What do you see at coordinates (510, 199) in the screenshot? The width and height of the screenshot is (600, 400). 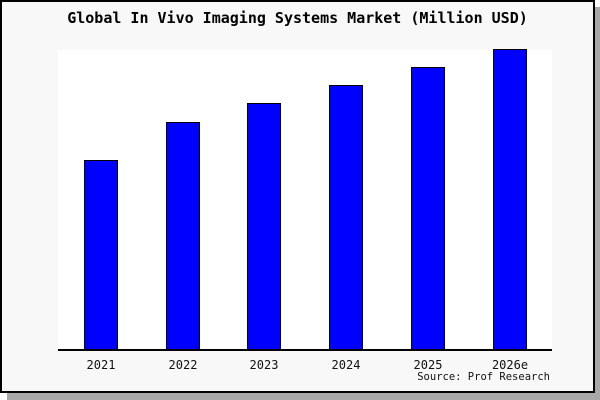 I see `bar-2026e` at bounding box center [510, 199].